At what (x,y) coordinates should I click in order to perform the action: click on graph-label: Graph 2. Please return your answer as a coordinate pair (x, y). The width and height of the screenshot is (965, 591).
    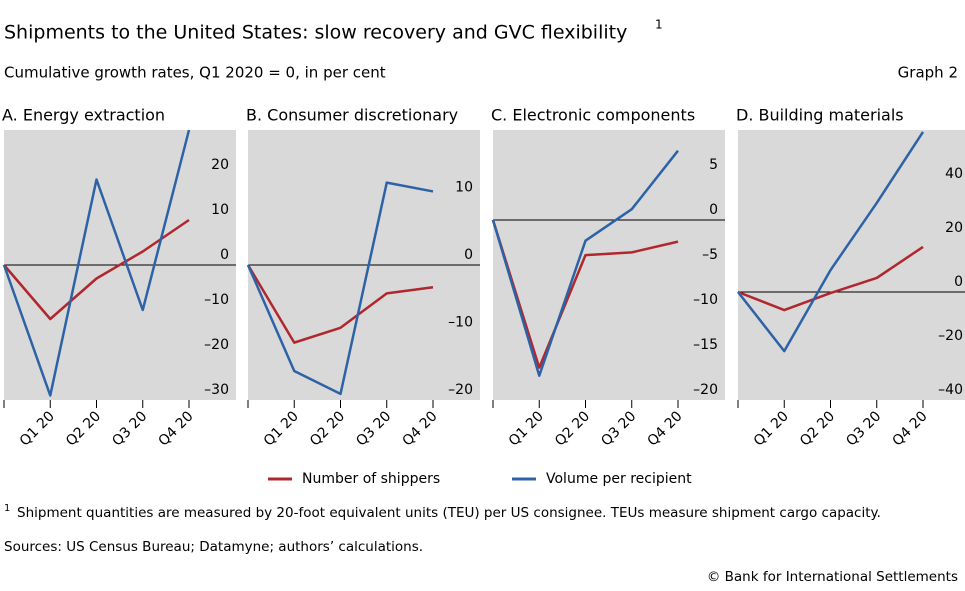
    Looking at the image, I should click on (928, 73).